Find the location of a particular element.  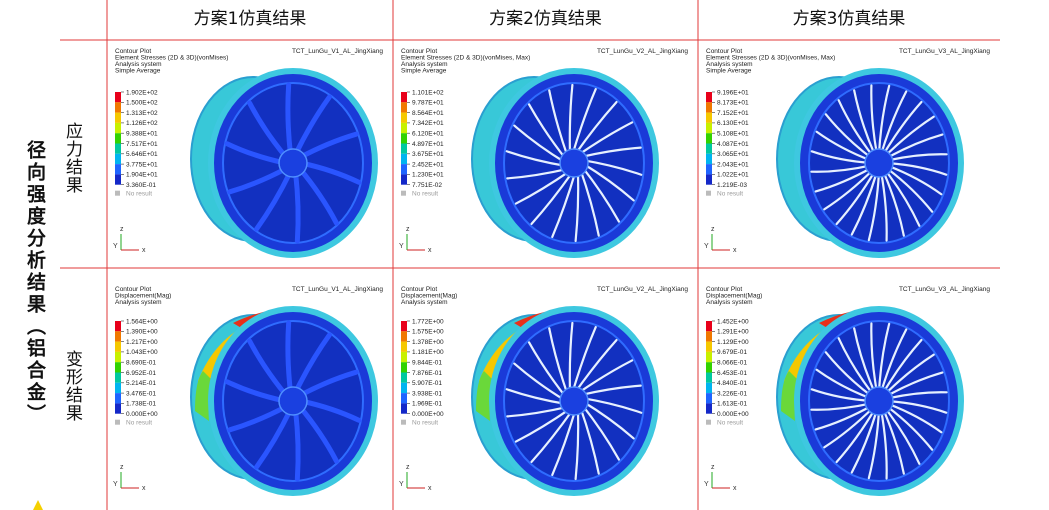

model-name: TCT_LunGu_V3_AL_JingXiang is located at coordinates (944, 289).